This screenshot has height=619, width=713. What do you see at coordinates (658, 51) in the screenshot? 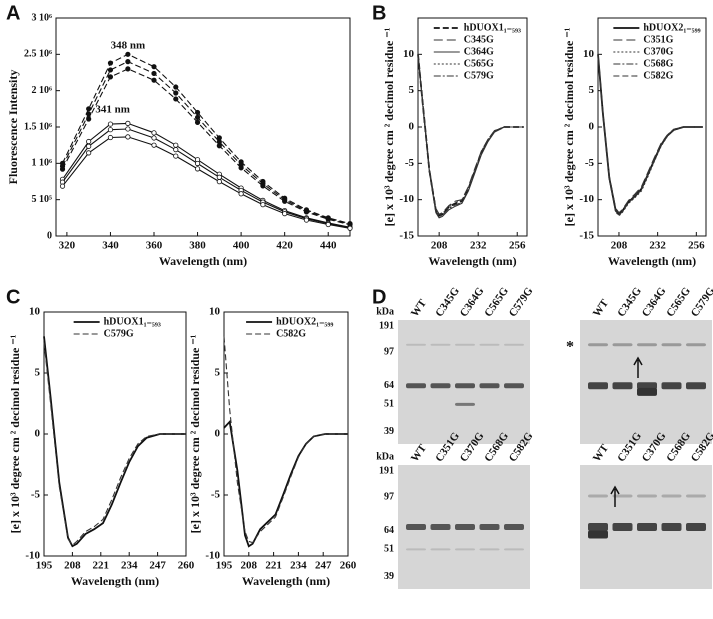
I see `legend-label: C370G` at bounding box center [658, 51].